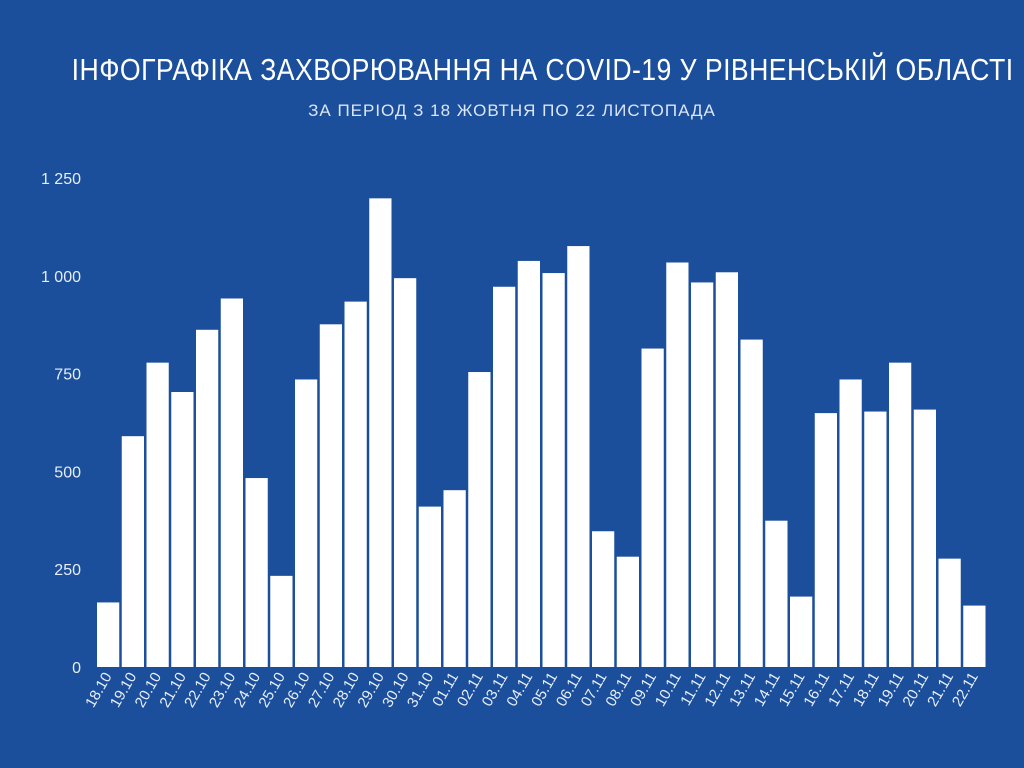 The height and width of the screenshot is (768, 1024). What do you see at coordinates (974, 636) in the screenshot?
I see `bar-22.11` at bounding box center [974, 636].